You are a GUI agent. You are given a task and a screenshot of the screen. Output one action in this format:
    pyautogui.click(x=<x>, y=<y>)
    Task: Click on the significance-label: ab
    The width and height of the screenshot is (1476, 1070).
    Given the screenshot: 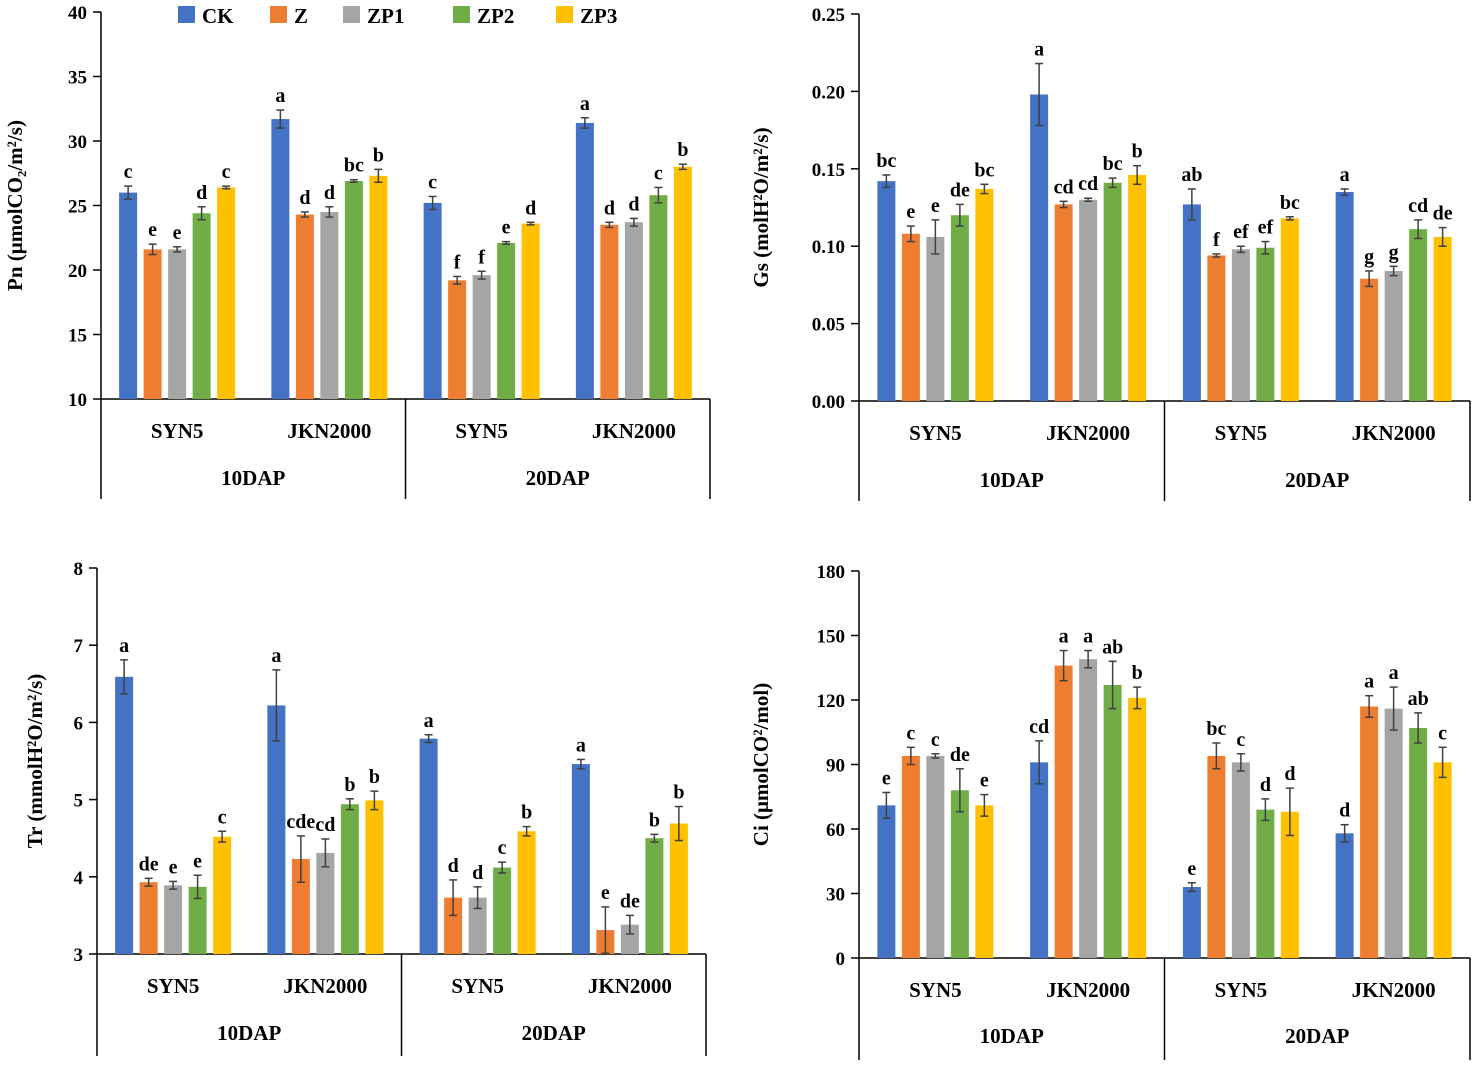 What is the action you would take?
    pyautogui.click(x=1418, y=699)
    